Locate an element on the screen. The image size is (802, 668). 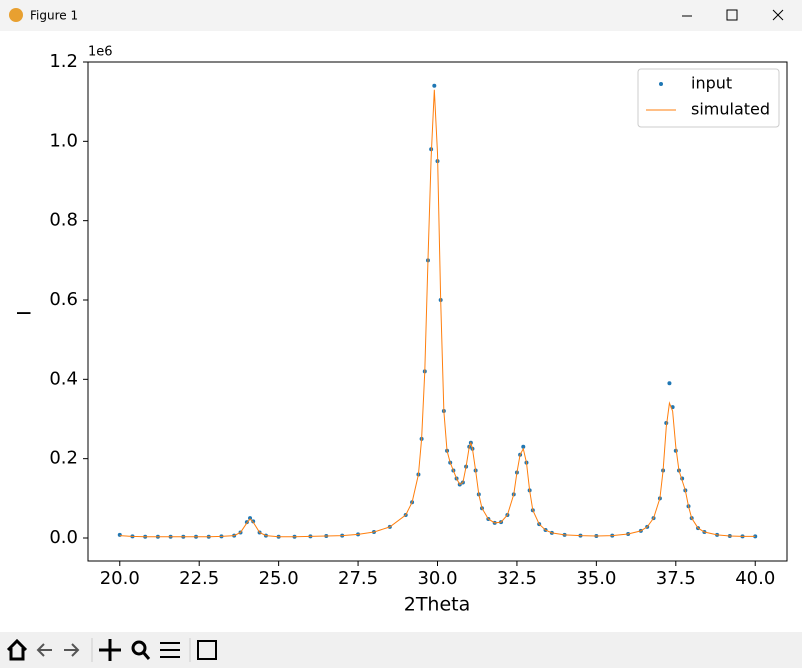
app-icon is located at coordinates (16, 15).